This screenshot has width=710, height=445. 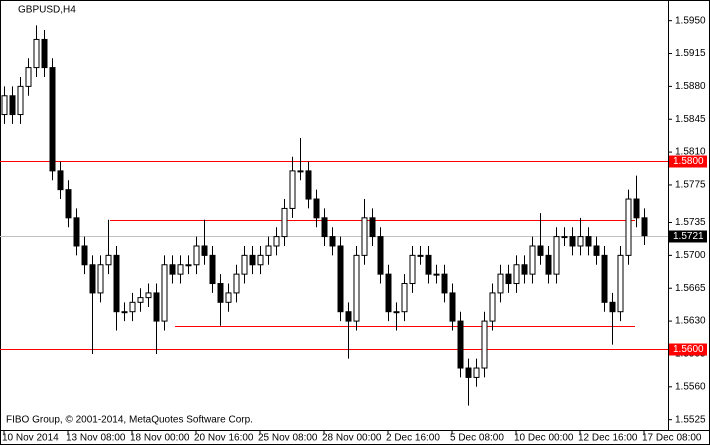 I want to click on y-tick-label: 1.5810, so click(x=690, y=152).